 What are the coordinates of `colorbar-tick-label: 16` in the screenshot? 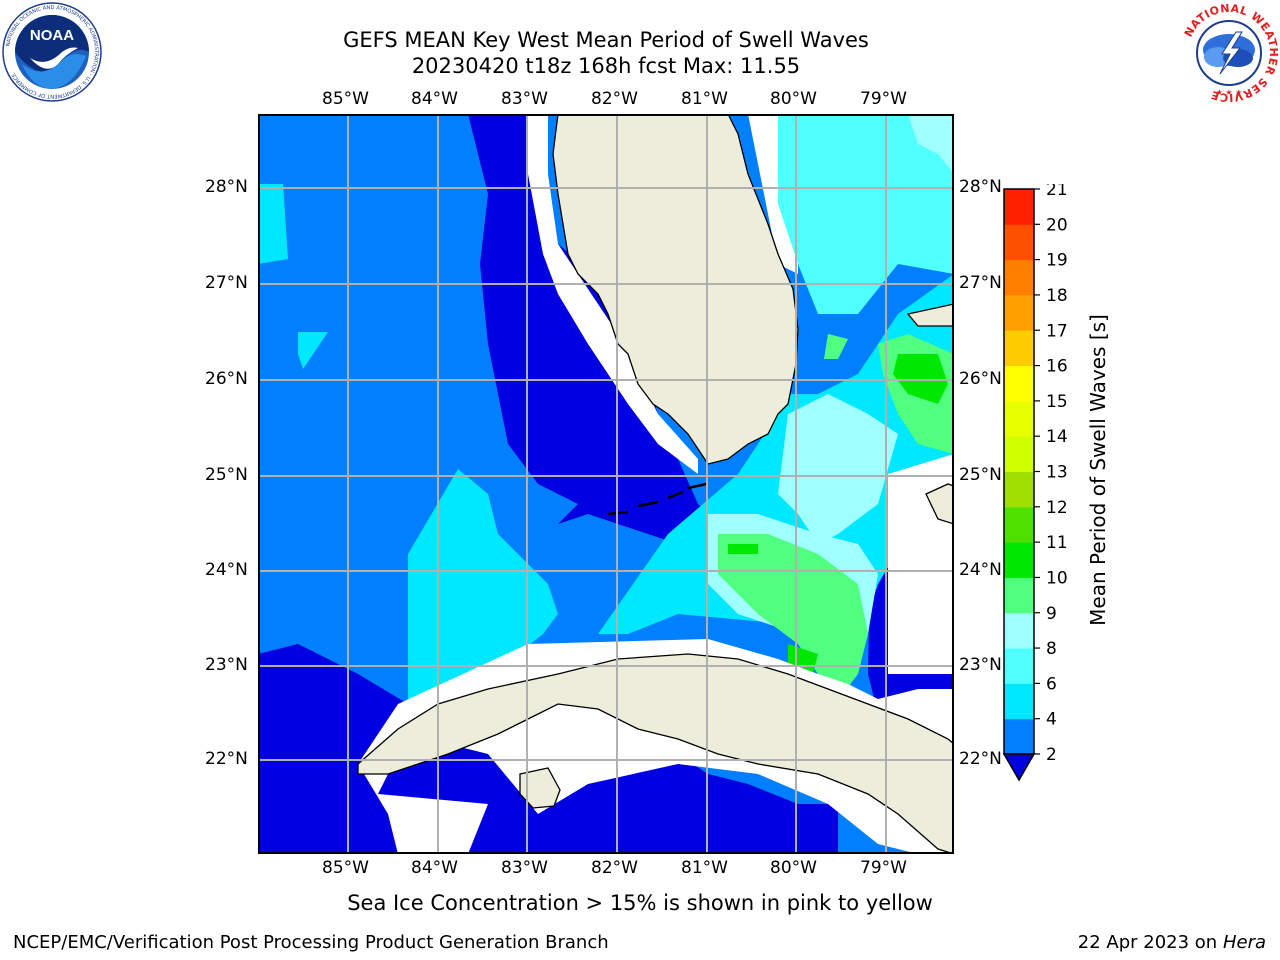 It's located at (1057, 367).